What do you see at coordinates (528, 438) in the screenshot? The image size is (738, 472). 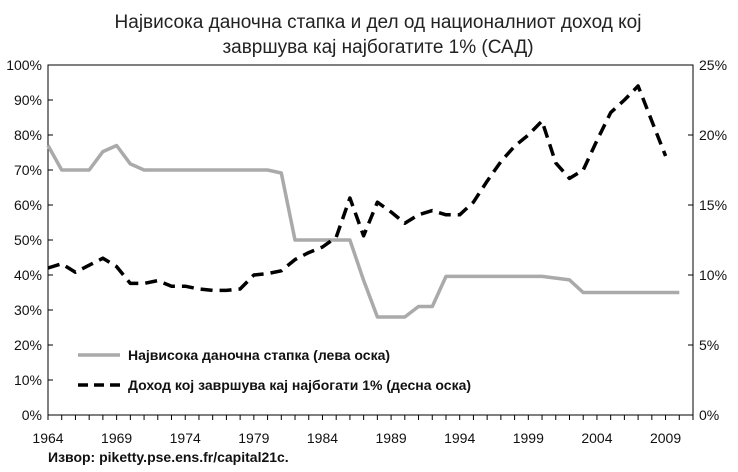 I see `x-tick-label: 1999` at bounding box center [528, 438].